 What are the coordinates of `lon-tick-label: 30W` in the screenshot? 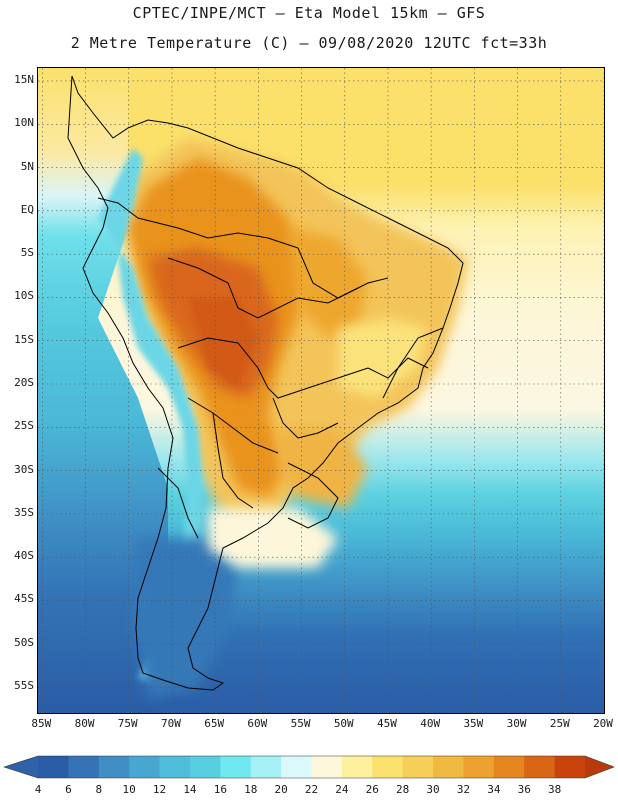 It's located at (516, 723).